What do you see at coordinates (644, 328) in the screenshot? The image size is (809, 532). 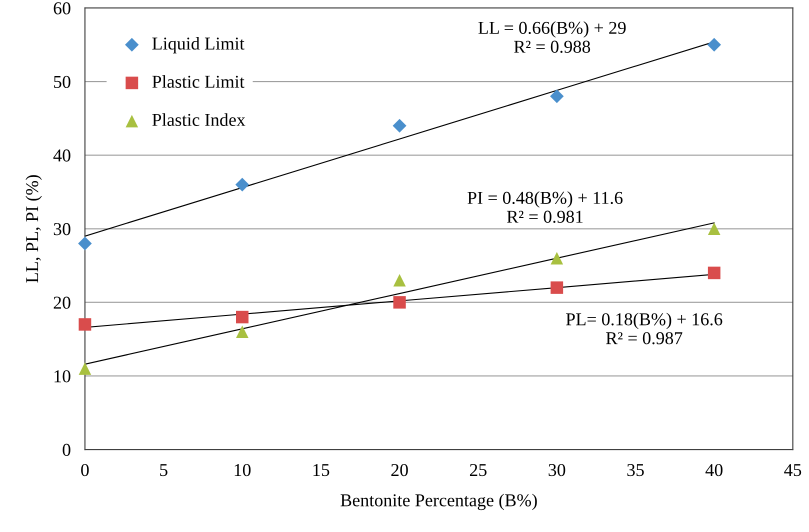 I see `annotation: PL= 0.18(B%) + 16.6 R² = 0.987` at bounding box center [644, 328].